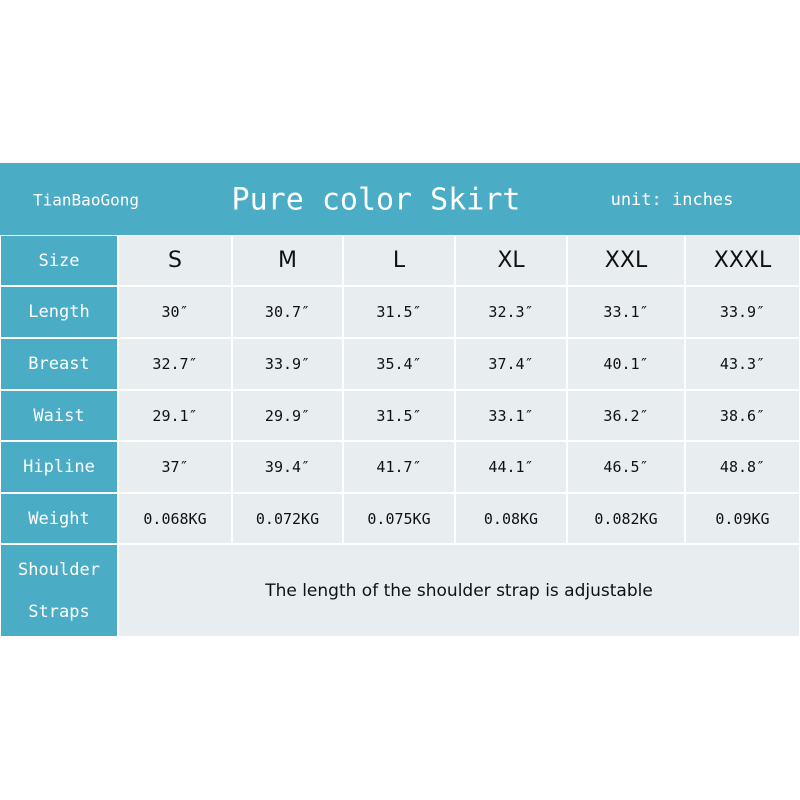 Image resolution: width=800 pixels, height=800 pixels. Describe the element at coordinates (399, 260) in the screenshot. I see `size-header: L` at that location.